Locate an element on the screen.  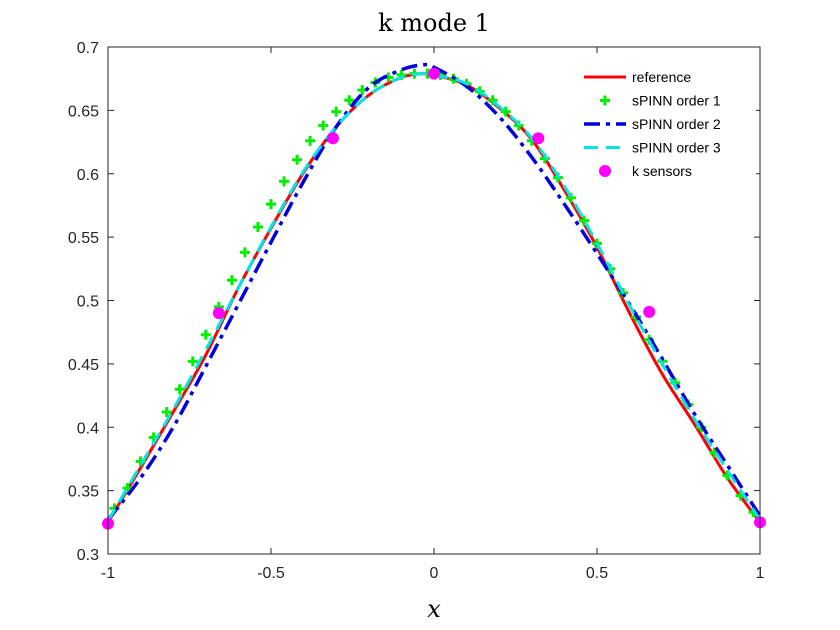
legend-label-spinn-order-2: sPINN order 2 is located at coordinates (676, 124).